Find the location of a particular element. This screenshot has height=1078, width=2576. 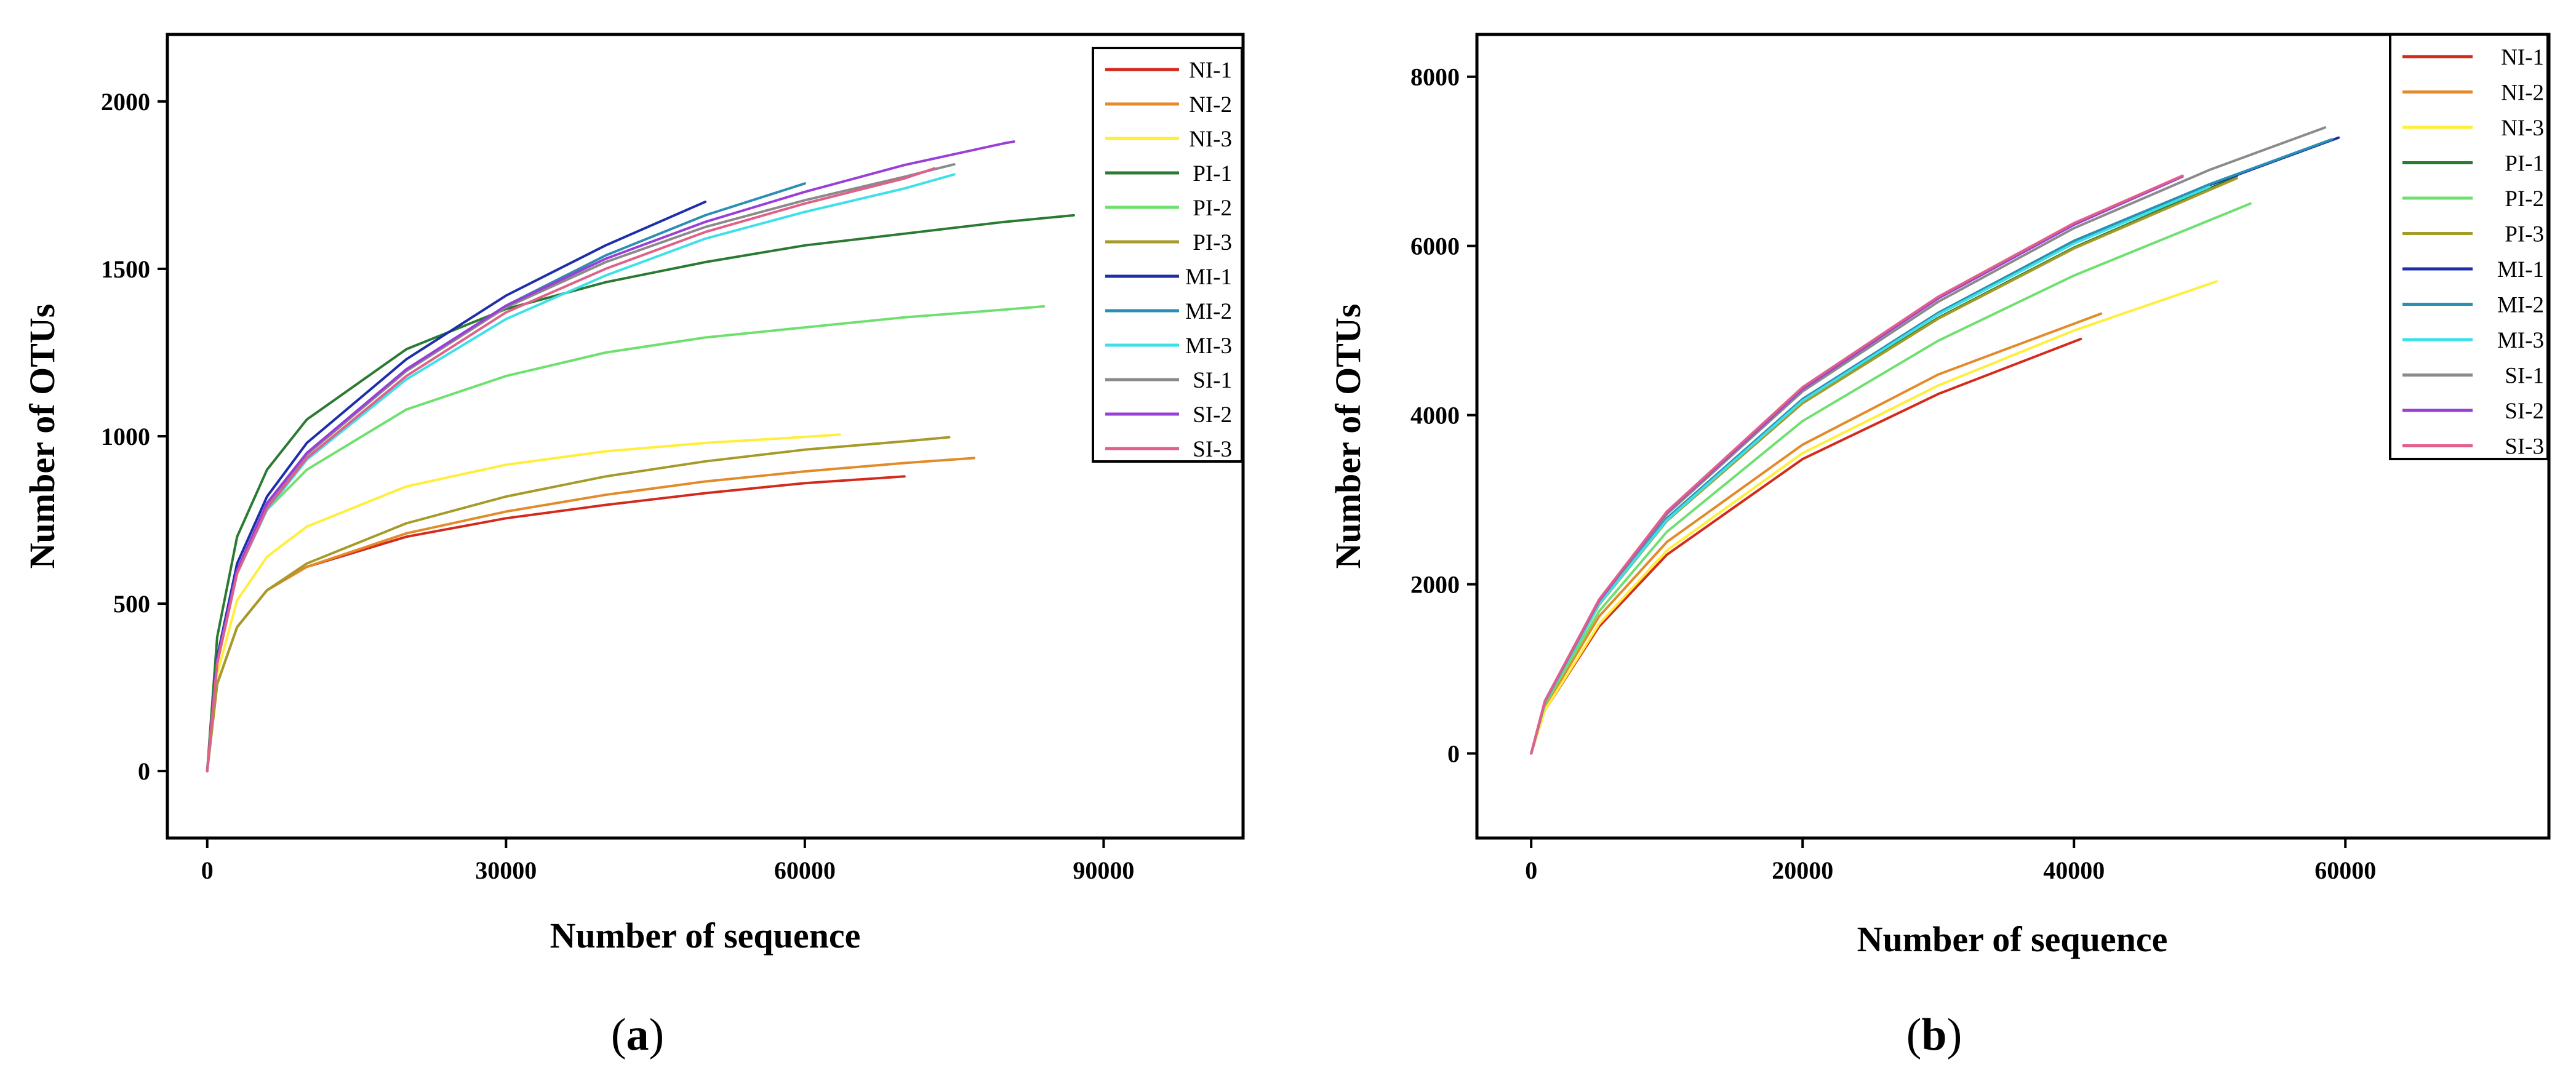

y-axis: 0 2000 4000 6000 8000 is located at coordinates (1443, 415).